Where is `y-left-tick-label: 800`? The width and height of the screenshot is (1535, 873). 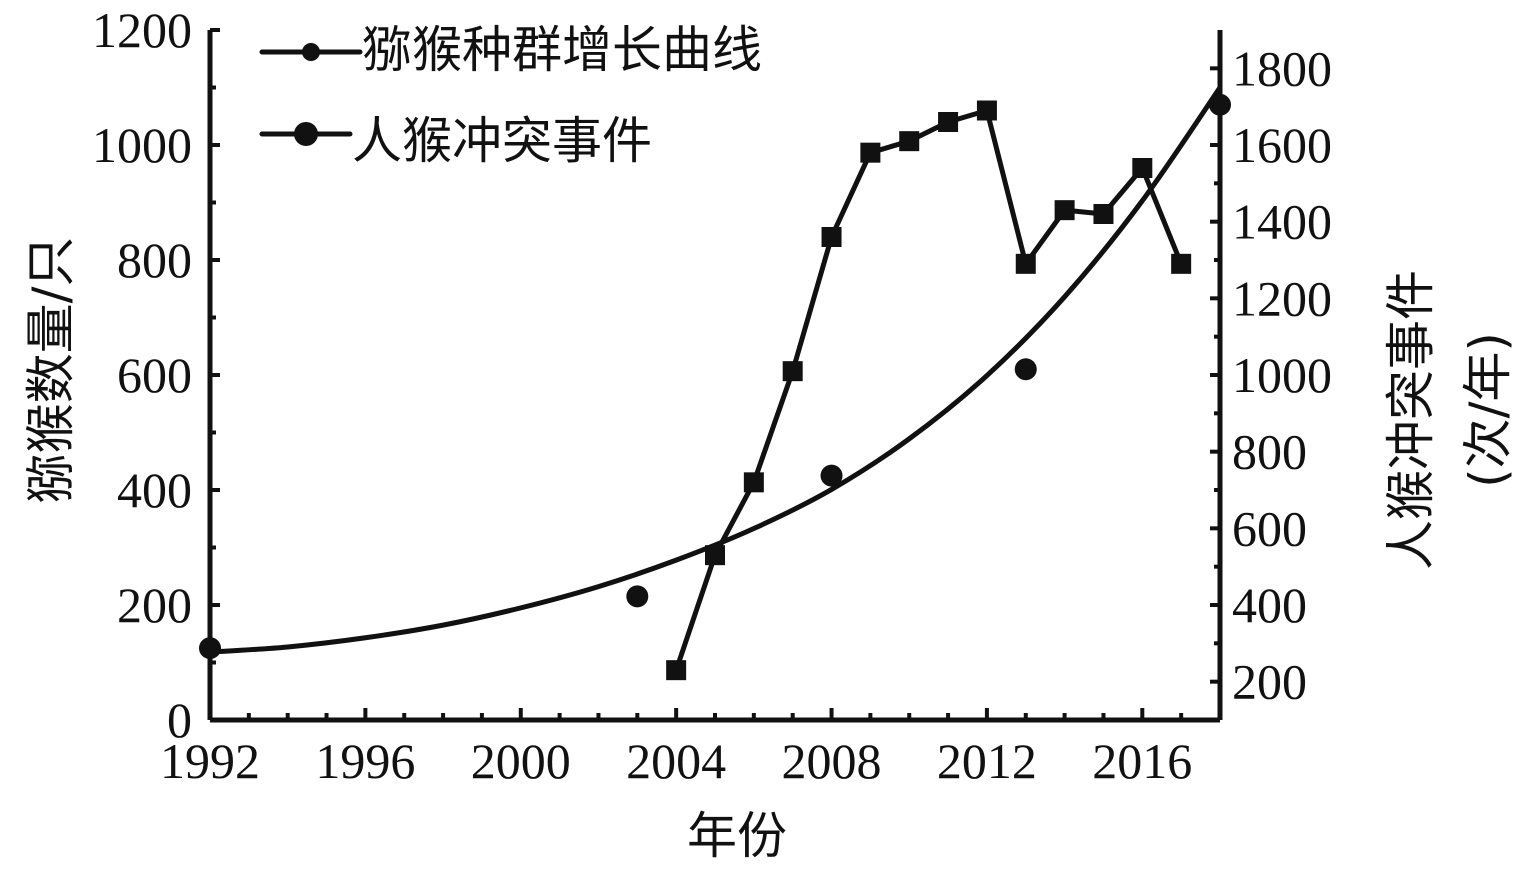 y-left-tick-label: 800 is located at coordinates (154, 260).